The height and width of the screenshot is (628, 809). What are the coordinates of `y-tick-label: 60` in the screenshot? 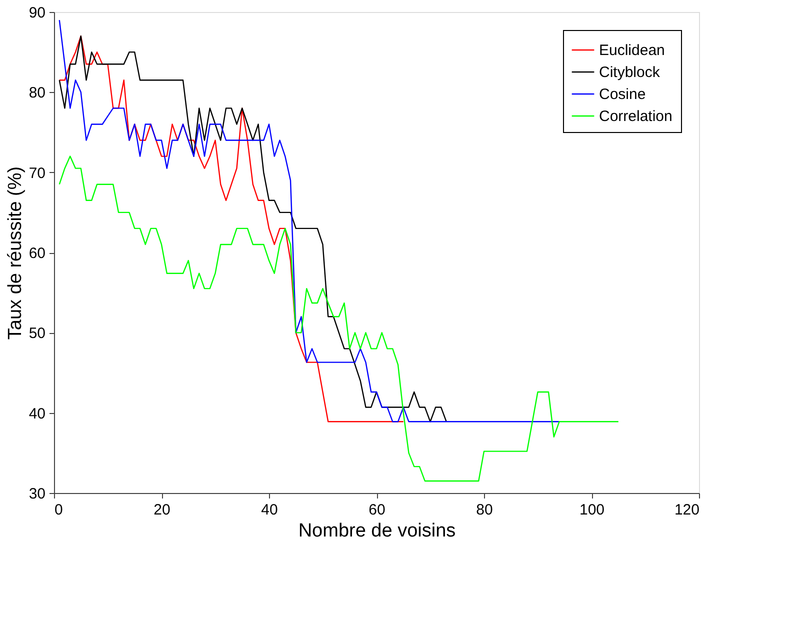 It's located at (37, 253).